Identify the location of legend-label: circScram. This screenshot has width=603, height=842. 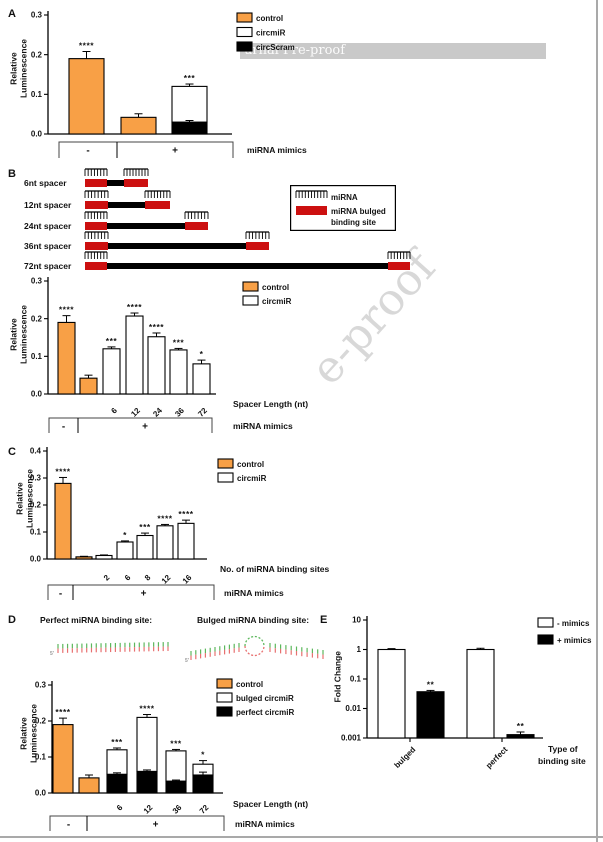
(275, 47).